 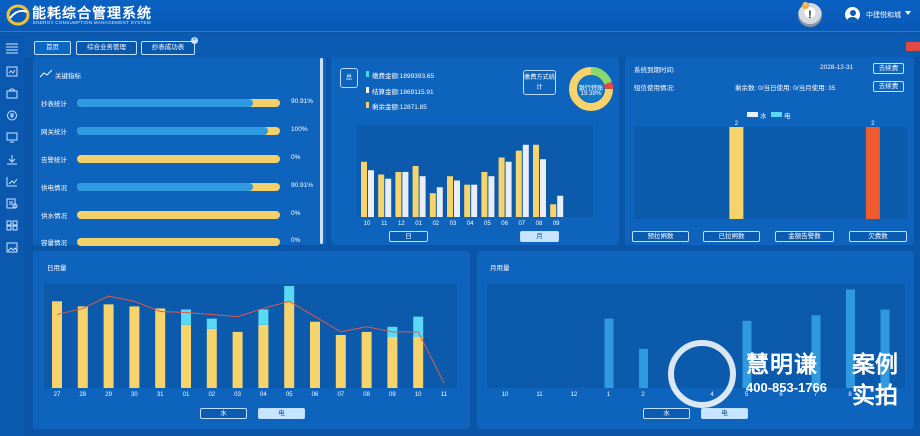 What do you see at coordinates (462, 185) in the screenshot?
I see `payment-bar-chart: 10 11 12 01 02 03 04 05 06 07 08 09` at bounding box center [462, 185].